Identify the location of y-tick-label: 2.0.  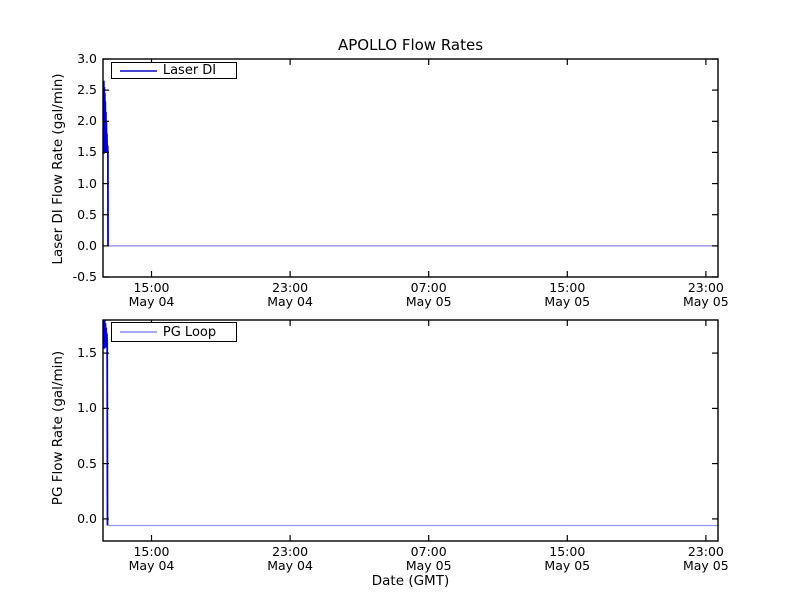
(87, 121).